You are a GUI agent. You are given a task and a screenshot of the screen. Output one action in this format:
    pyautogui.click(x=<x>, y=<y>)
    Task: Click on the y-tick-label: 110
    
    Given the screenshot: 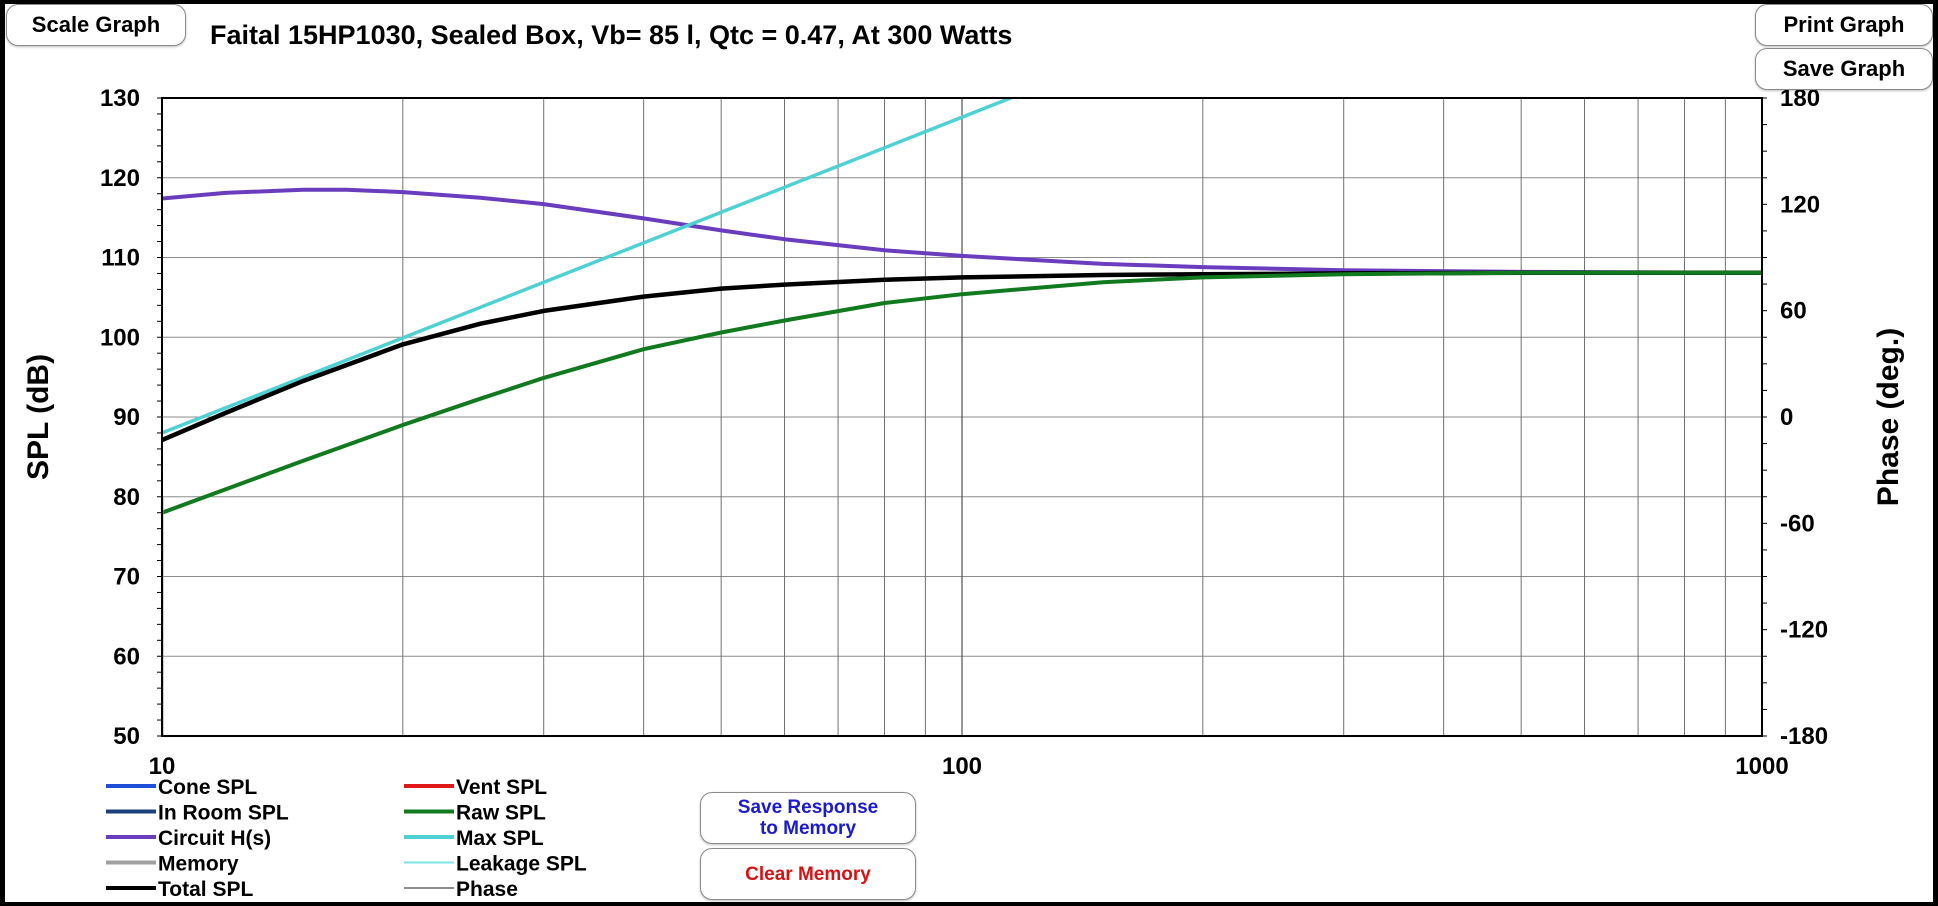 What is the action you would take?
    pyautogui.click(x=120, y=258)
    